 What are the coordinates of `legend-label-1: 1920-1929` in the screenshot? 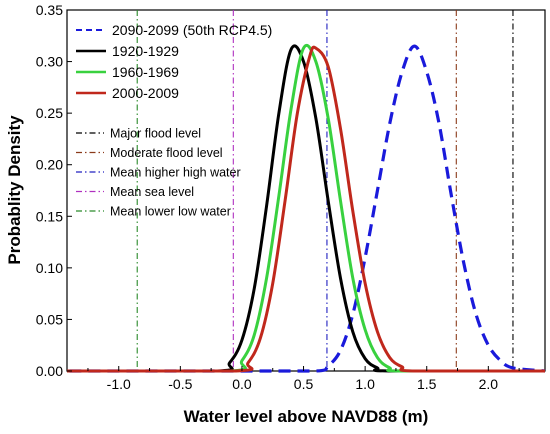 It's located at (145, 51).